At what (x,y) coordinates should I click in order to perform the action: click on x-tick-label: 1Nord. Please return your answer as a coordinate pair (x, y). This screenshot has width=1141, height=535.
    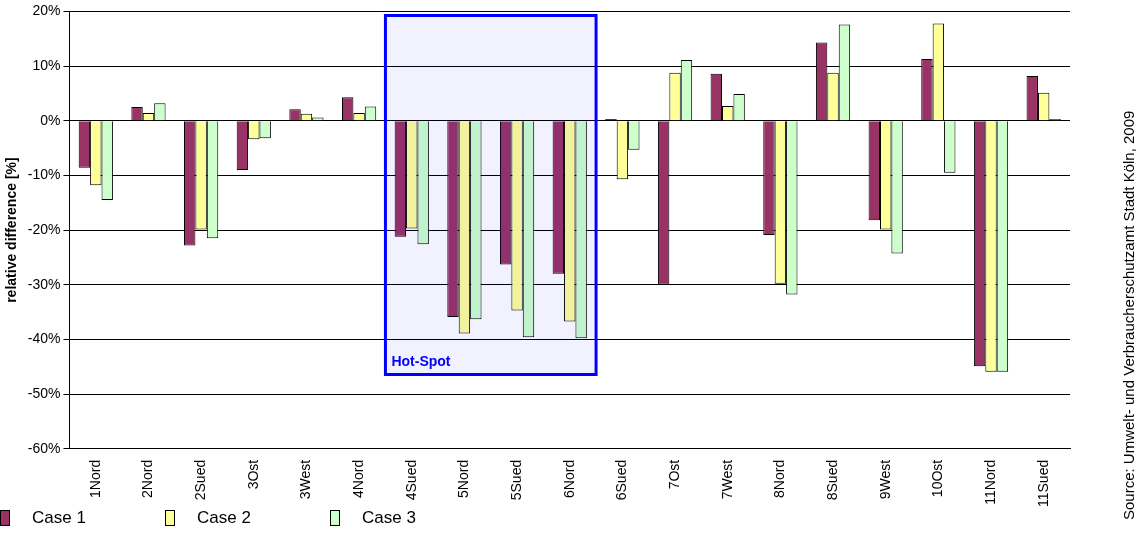
    Looking at the image, I should click on (94, 478).